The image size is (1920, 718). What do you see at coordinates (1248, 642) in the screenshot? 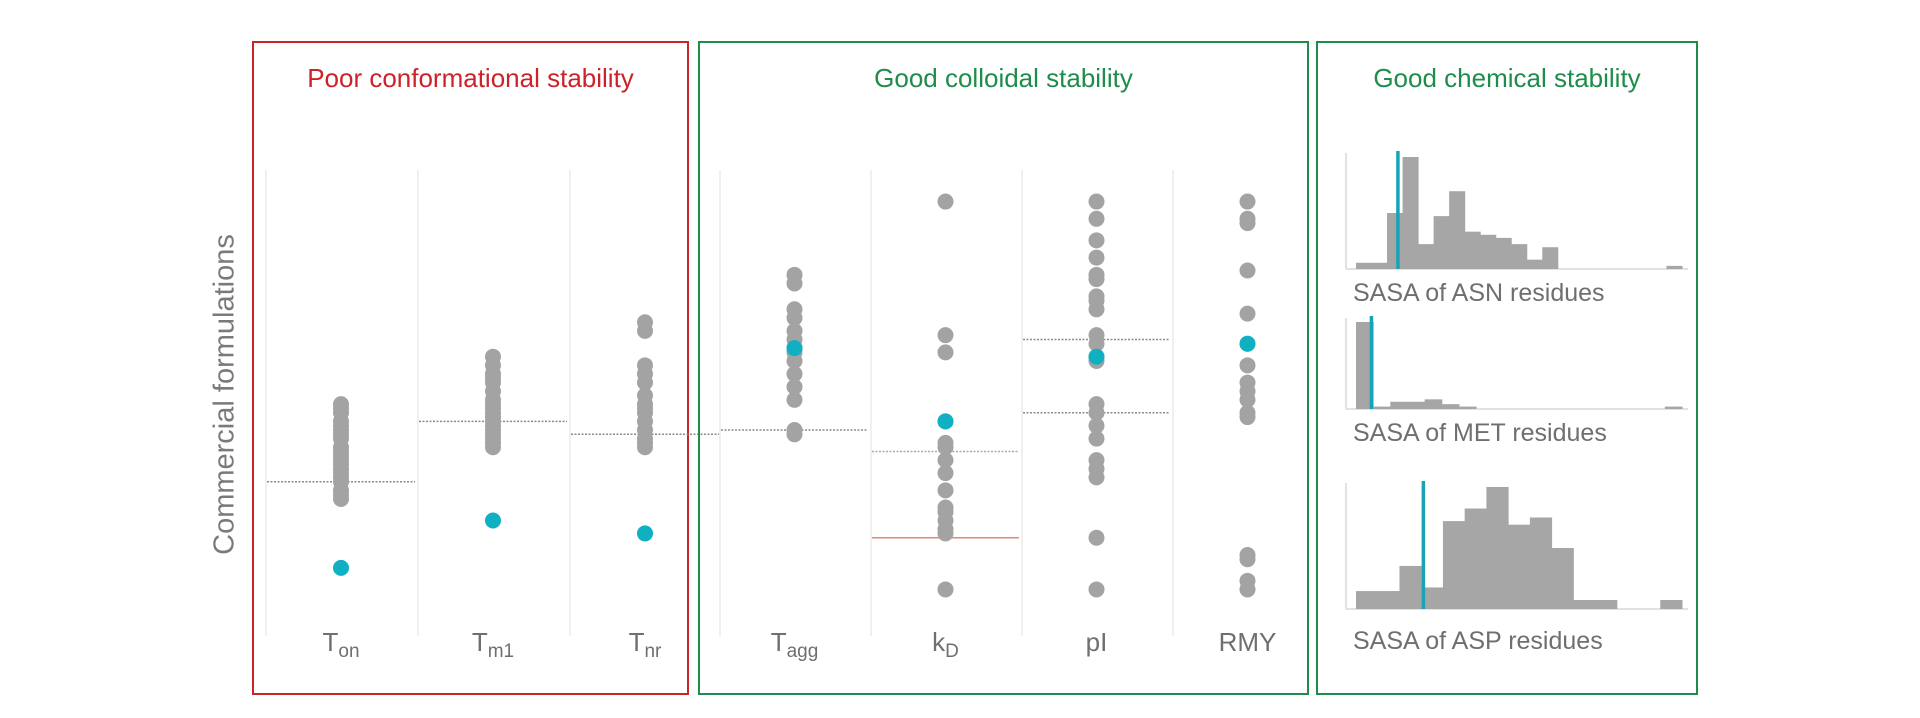
I see `column-label-6: RMY` at bounding box center [1248, 642].